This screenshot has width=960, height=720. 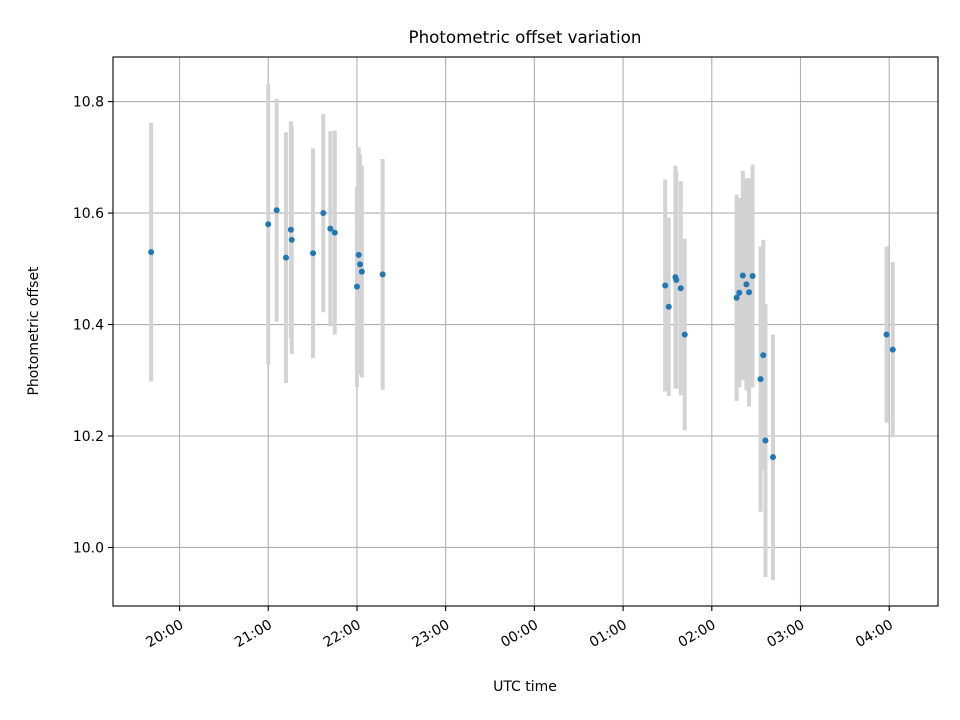 What do you see at coordinates (525, 687) in the screenshot?
I see `x-axis-label: UTC time` at bounding box center [525, 687].